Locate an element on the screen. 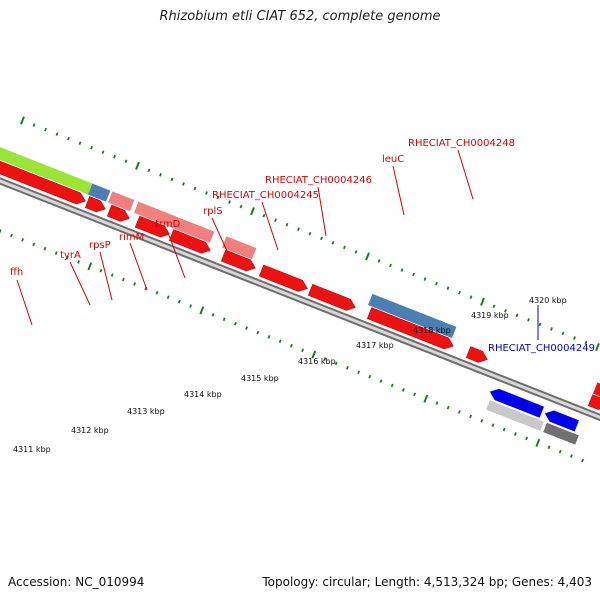 This screenshot has width=600, height=600. gene-label: tyrA is located at coordinates (70, 255).